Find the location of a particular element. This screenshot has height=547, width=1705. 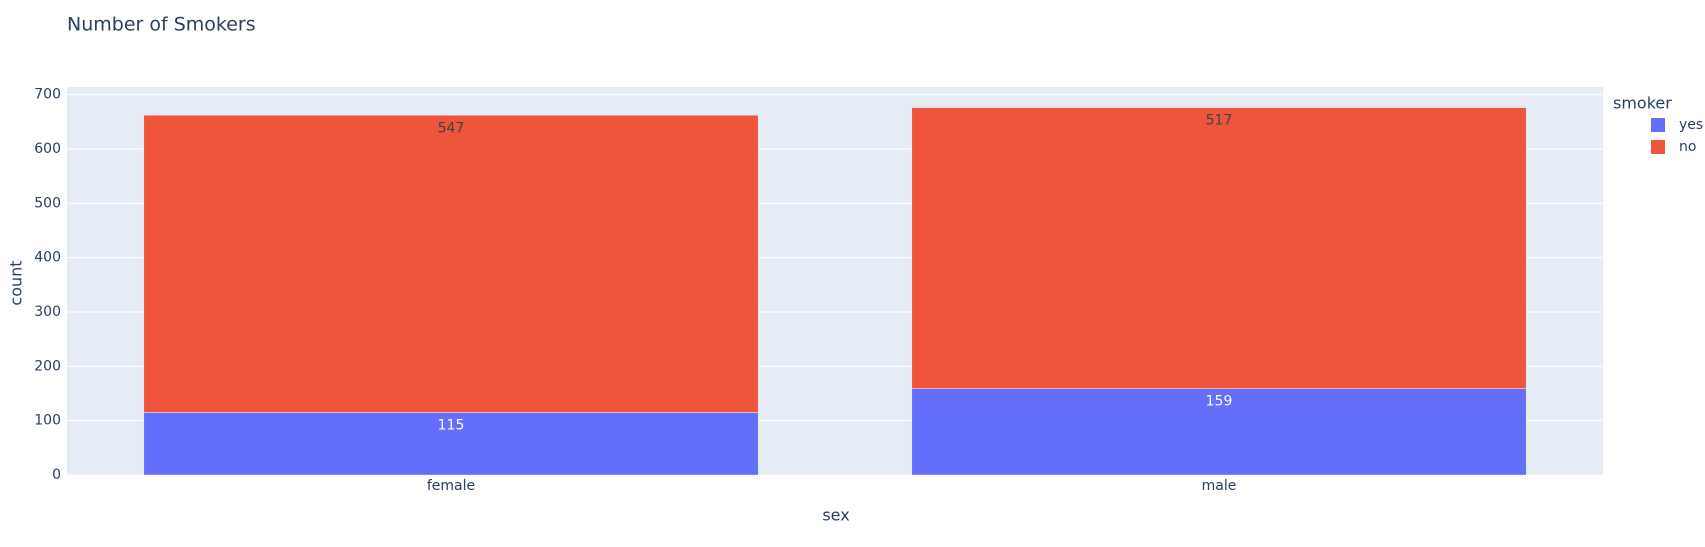

legend-label: no is located at coordinates (1687, 147).